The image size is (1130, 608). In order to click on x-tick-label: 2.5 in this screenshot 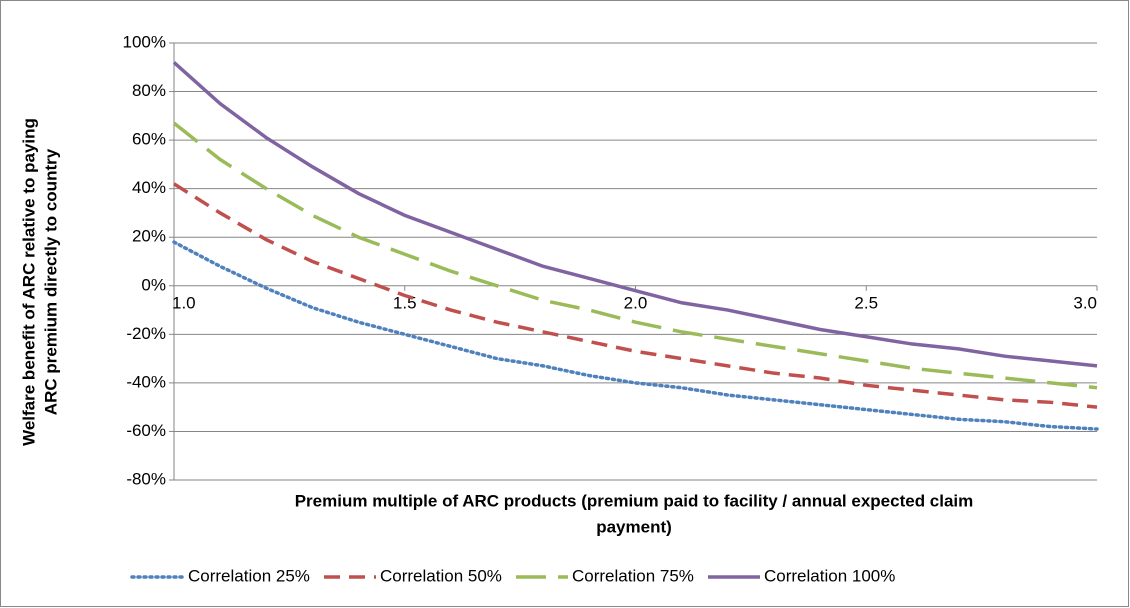, I will do `click(866, 302)`.